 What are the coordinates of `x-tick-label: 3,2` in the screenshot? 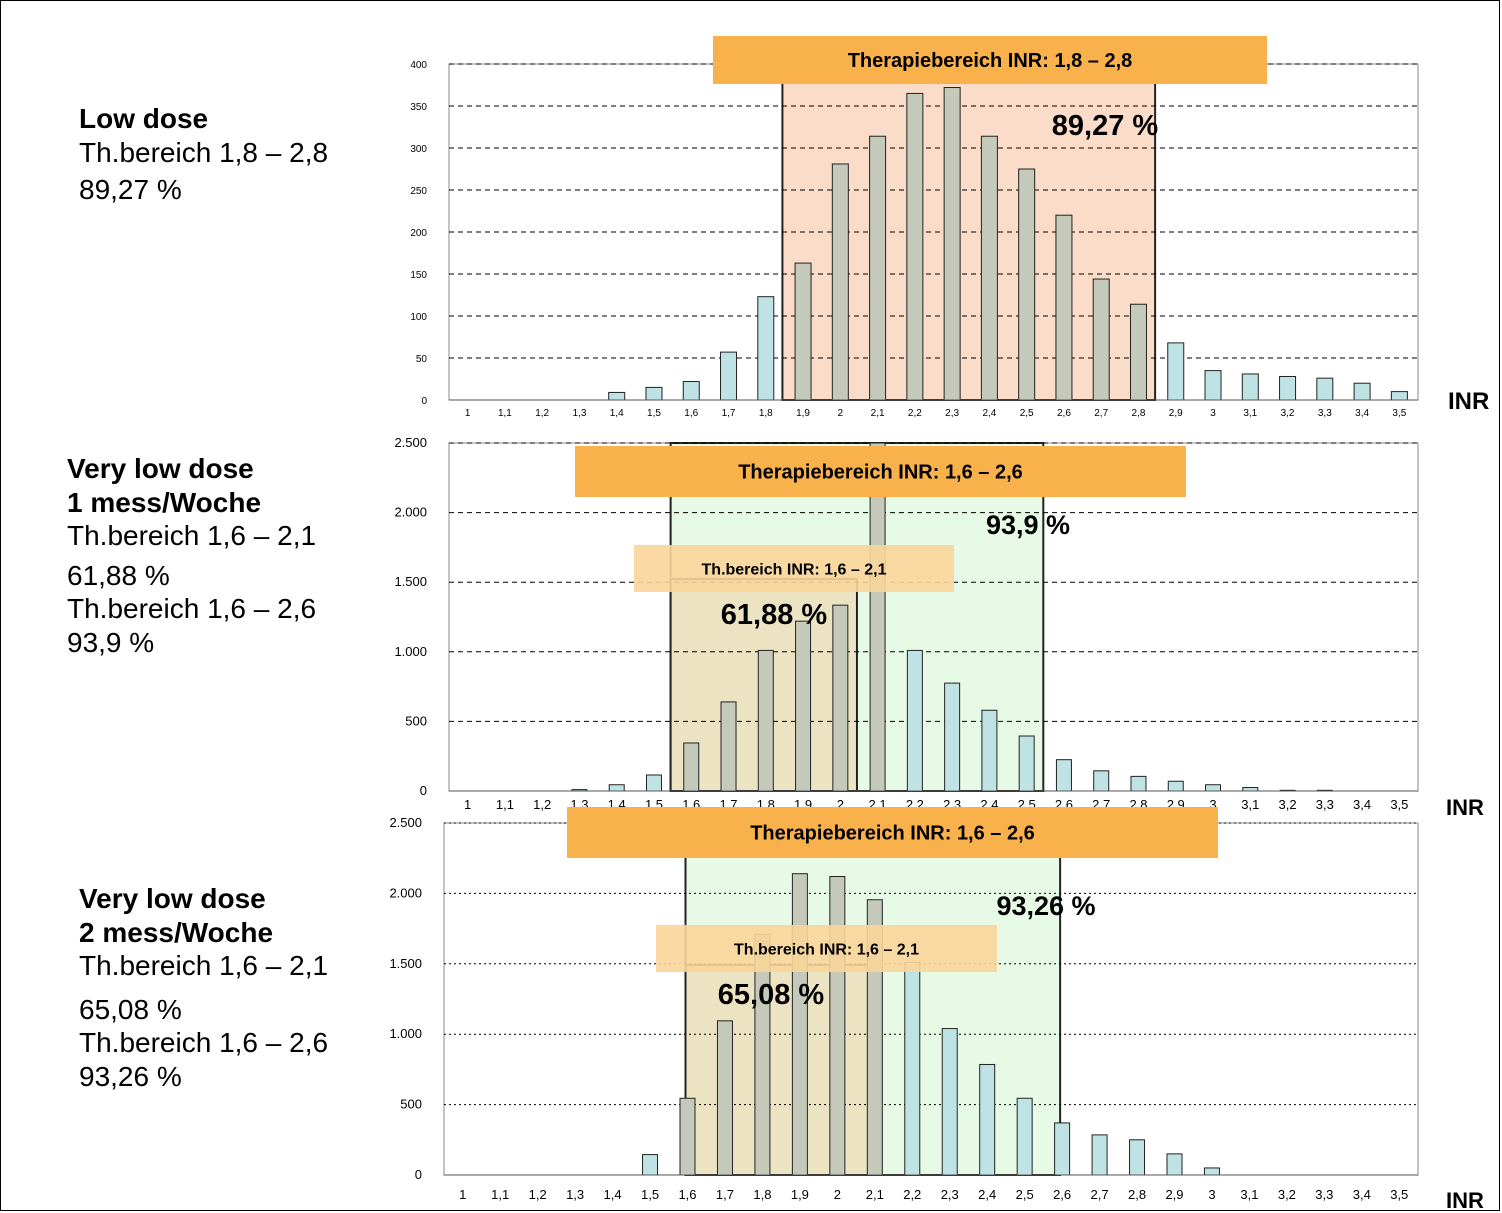 It's located at (1288, 804).